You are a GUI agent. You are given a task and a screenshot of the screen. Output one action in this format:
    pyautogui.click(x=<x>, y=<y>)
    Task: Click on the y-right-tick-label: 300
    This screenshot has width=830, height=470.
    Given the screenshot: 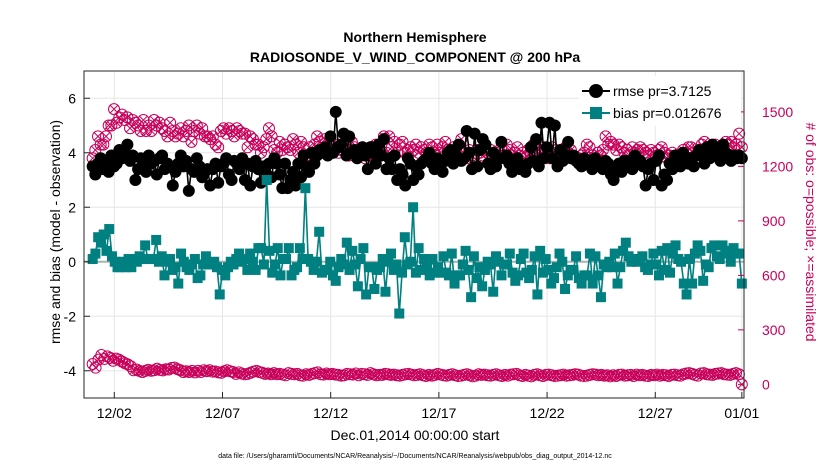 What is the action you would take?
    pyautogui.click(x=774, y=330)
    